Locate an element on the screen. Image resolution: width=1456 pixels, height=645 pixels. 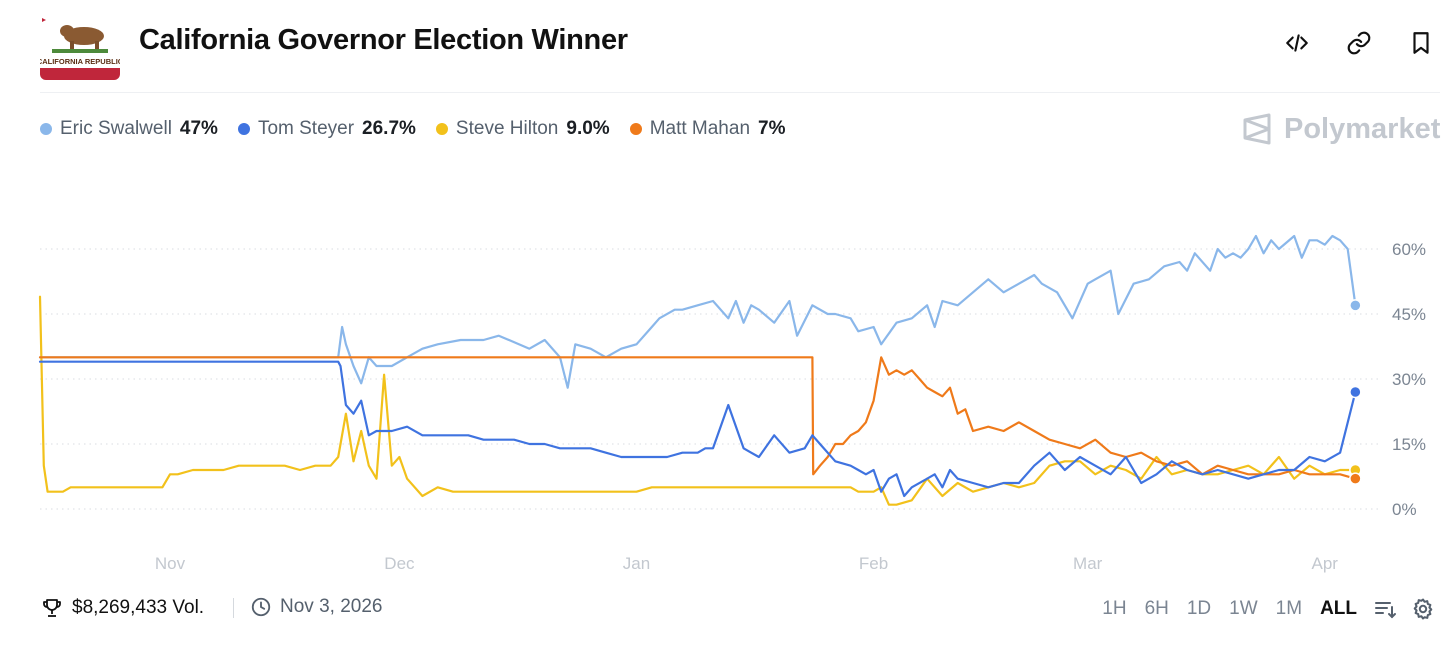
sort-icon is located at coordinates (1385, 609).